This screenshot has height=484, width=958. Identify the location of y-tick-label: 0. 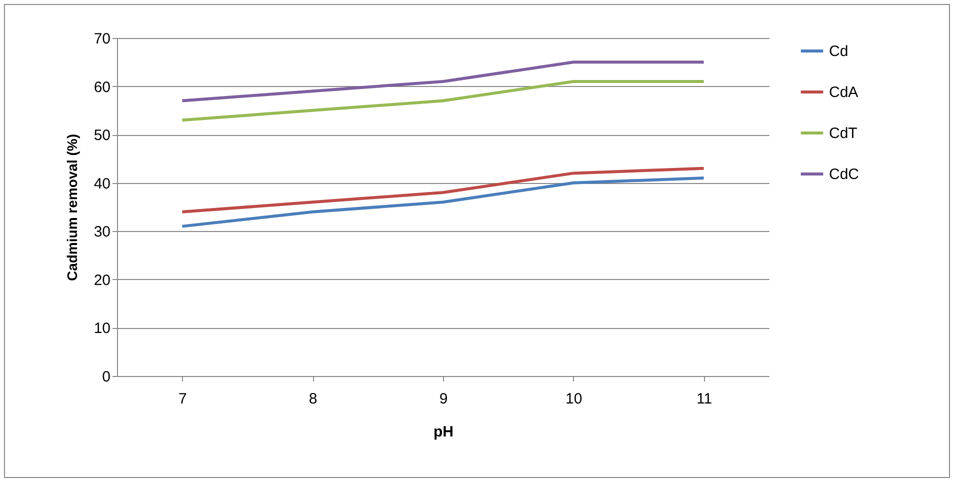
(106, 377).